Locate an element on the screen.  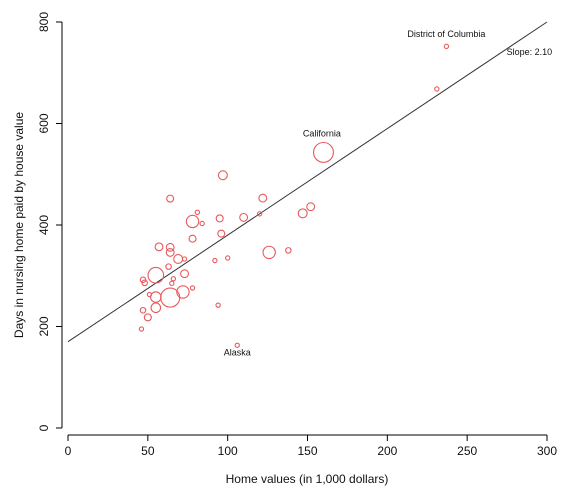
y-tick-label: 200 is located at coordinates (44, 326).